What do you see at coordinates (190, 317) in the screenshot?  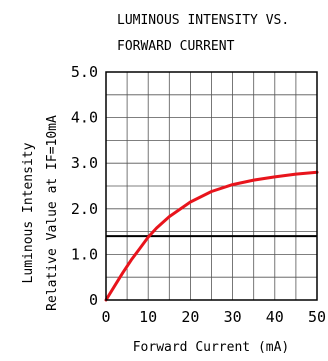 I see `x-tick-label: 20` at bounding box center [190, 317].